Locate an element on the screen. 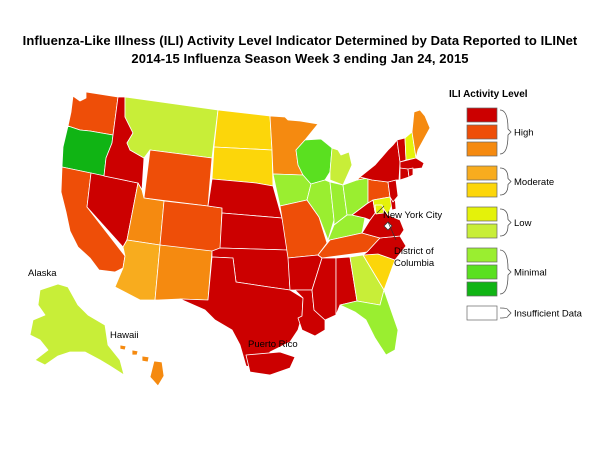 The height and width of the screenshot is (450, 600). state-TX is located at coordinates (241, 313).